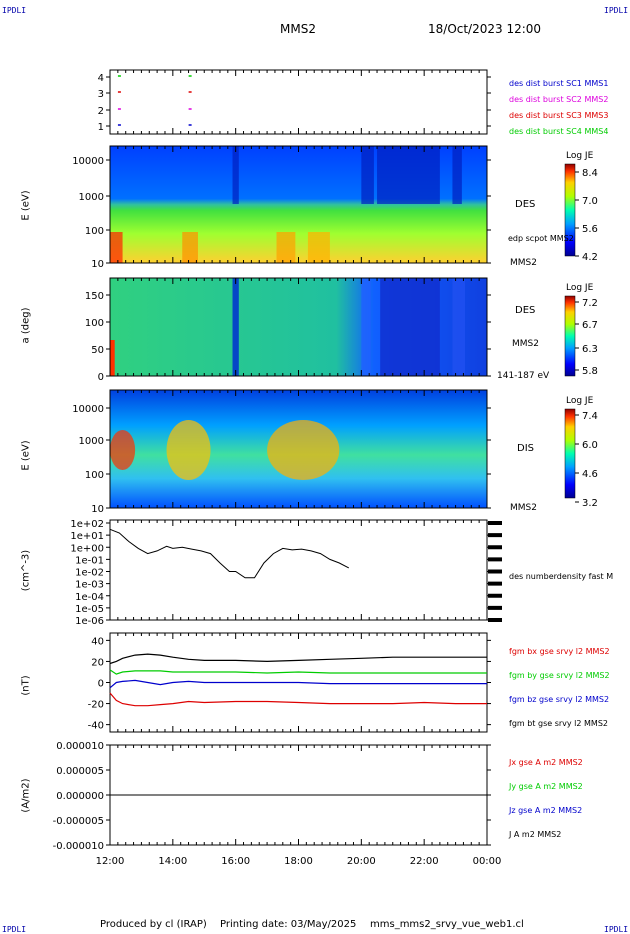 This screenshot has height=934, width=630. What do you see at coordinates (525, 448) in the screenshot?
I see `dis-label: DIS` at bounding box center [525, 448].